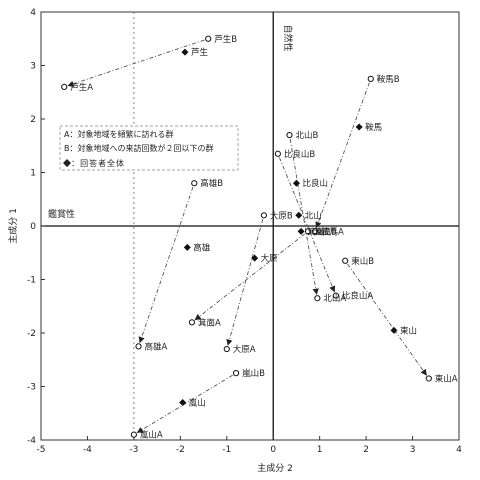 The image size is (480, 480). I want to click on point-大原, so click(255, 258).